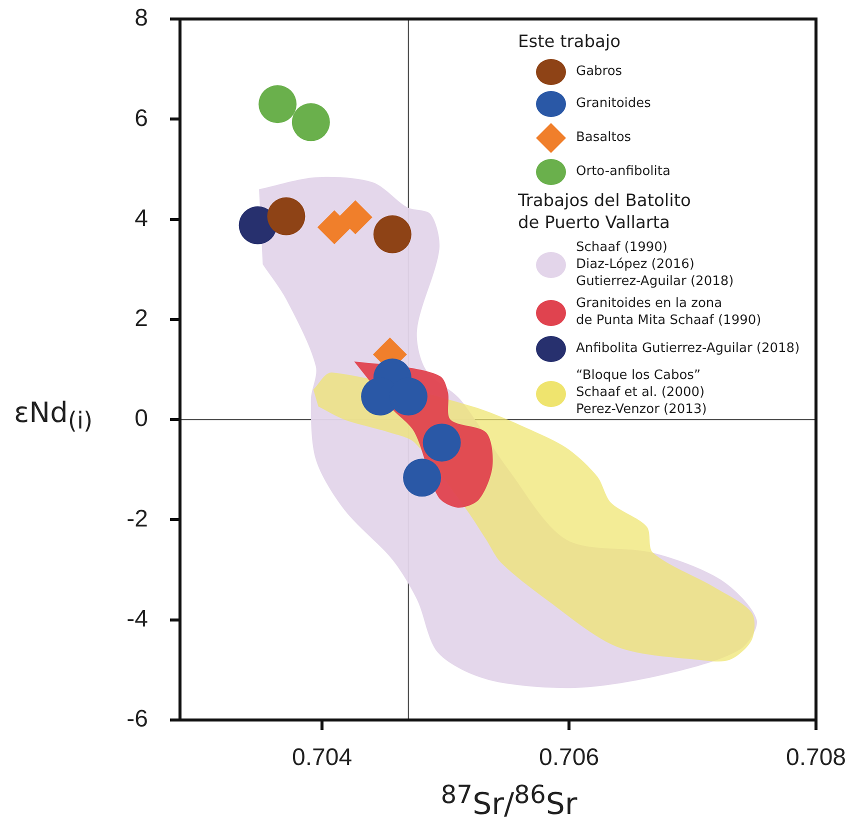 Image resolution: width=848 pixels, height=840 pixels. I want to click on legend-label: Basaltos, so click(604, 138).